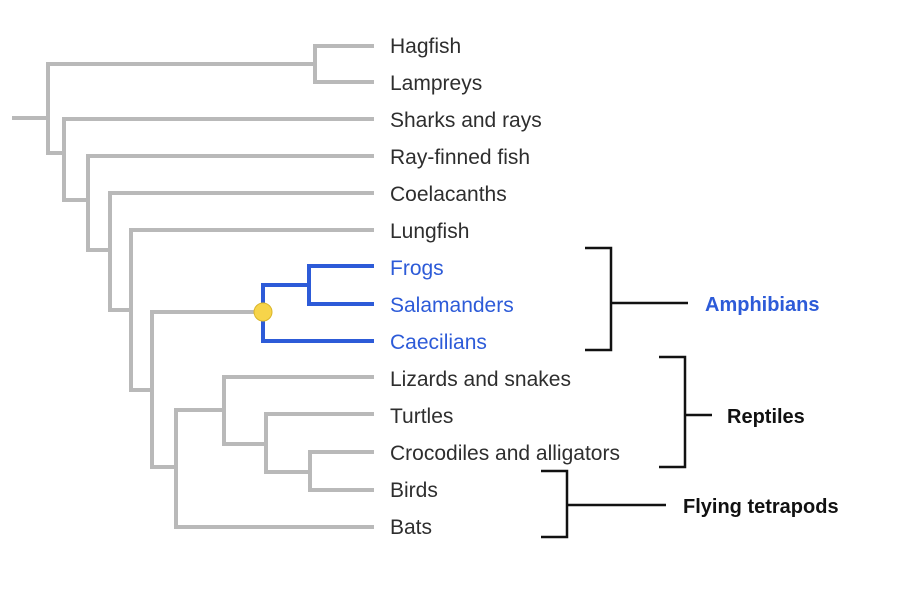 The image size is (904, 602). Describe the element at coordinates (438, 342) in the screenshot. I see `taxon-label-caecilians: Caecilians` at that location.